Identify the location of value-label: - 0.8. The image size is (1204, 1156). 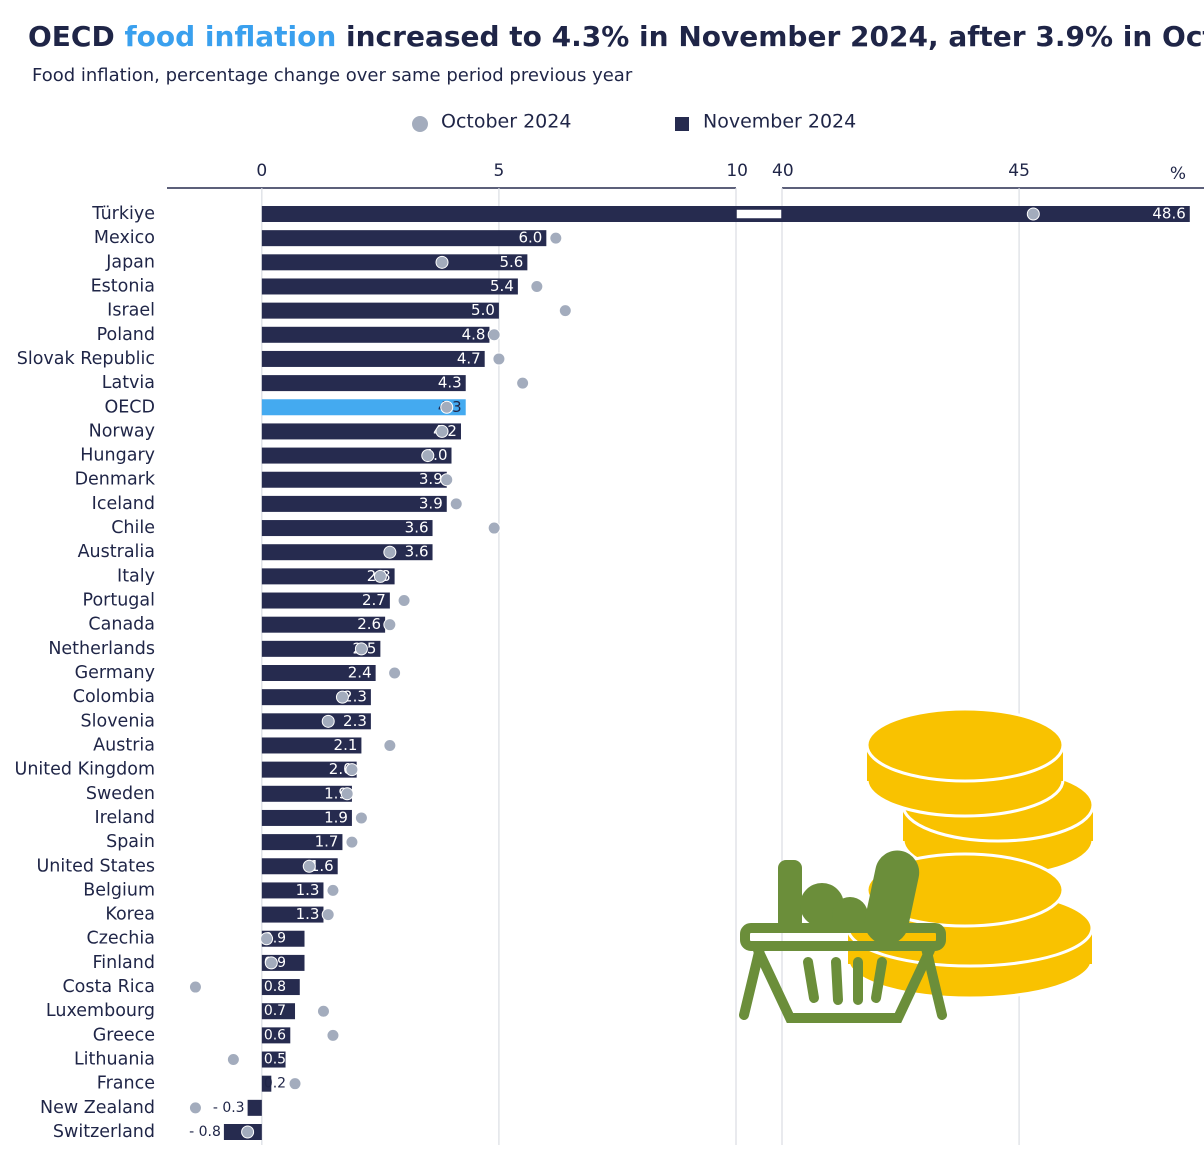
(205, 1132).